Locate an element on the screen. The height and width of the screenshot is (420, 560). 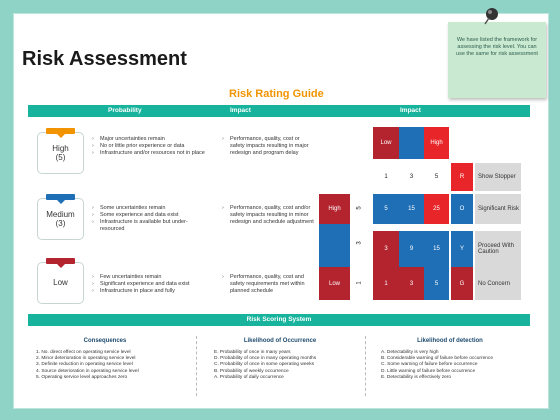
rating-meaning: No Concern is located at coordinates (498, 283).